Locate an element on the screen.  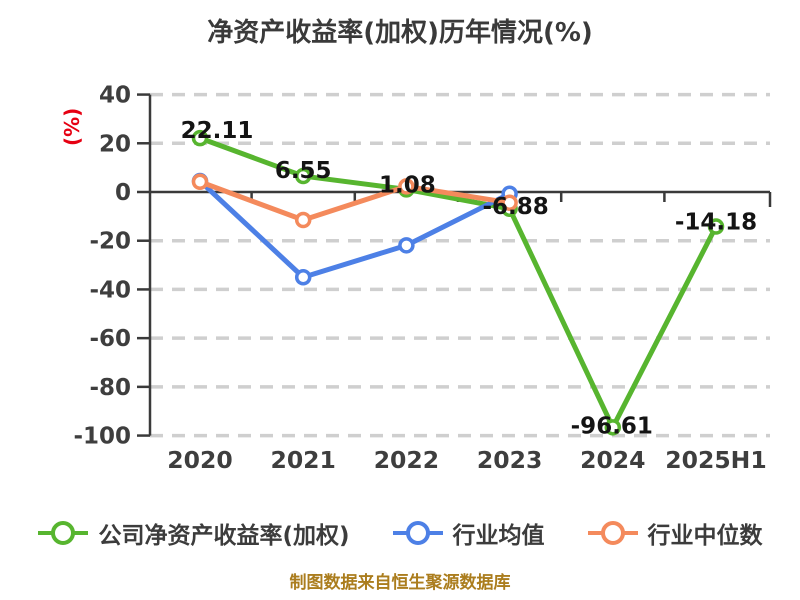
data-point-2-2022 is located at coordinates (406, 186).